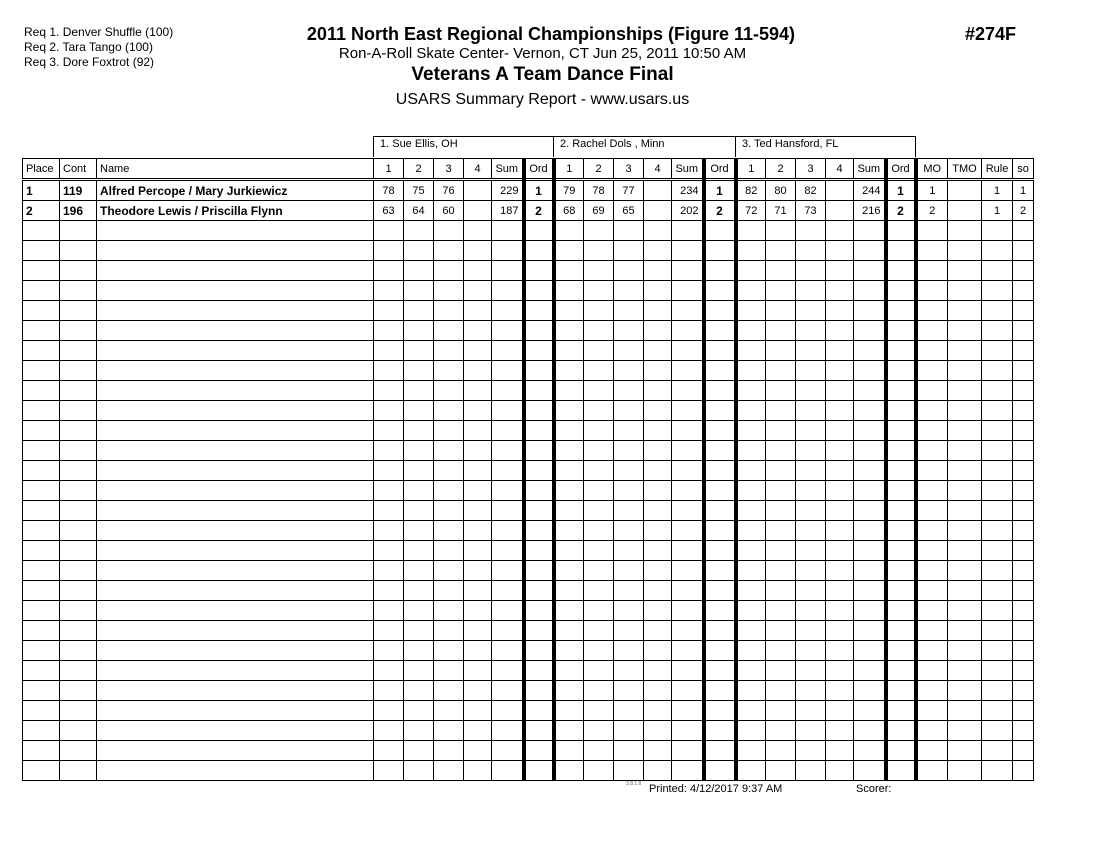 This screenshot has width=1100, height=850. I want to click on req-1: Req 1. Denver Shuffle (100), so click(99, 32).